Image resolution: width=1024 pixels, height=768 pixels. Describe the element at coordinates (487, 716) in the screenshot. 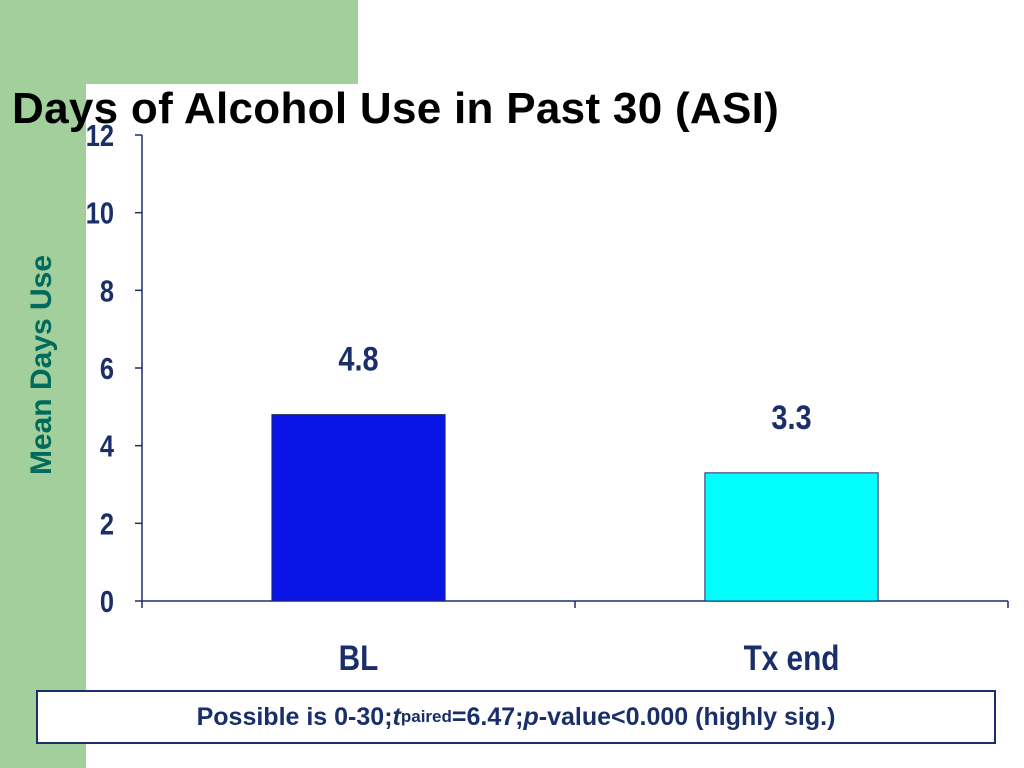

I see `note-t-value: =6.47;` at that location.